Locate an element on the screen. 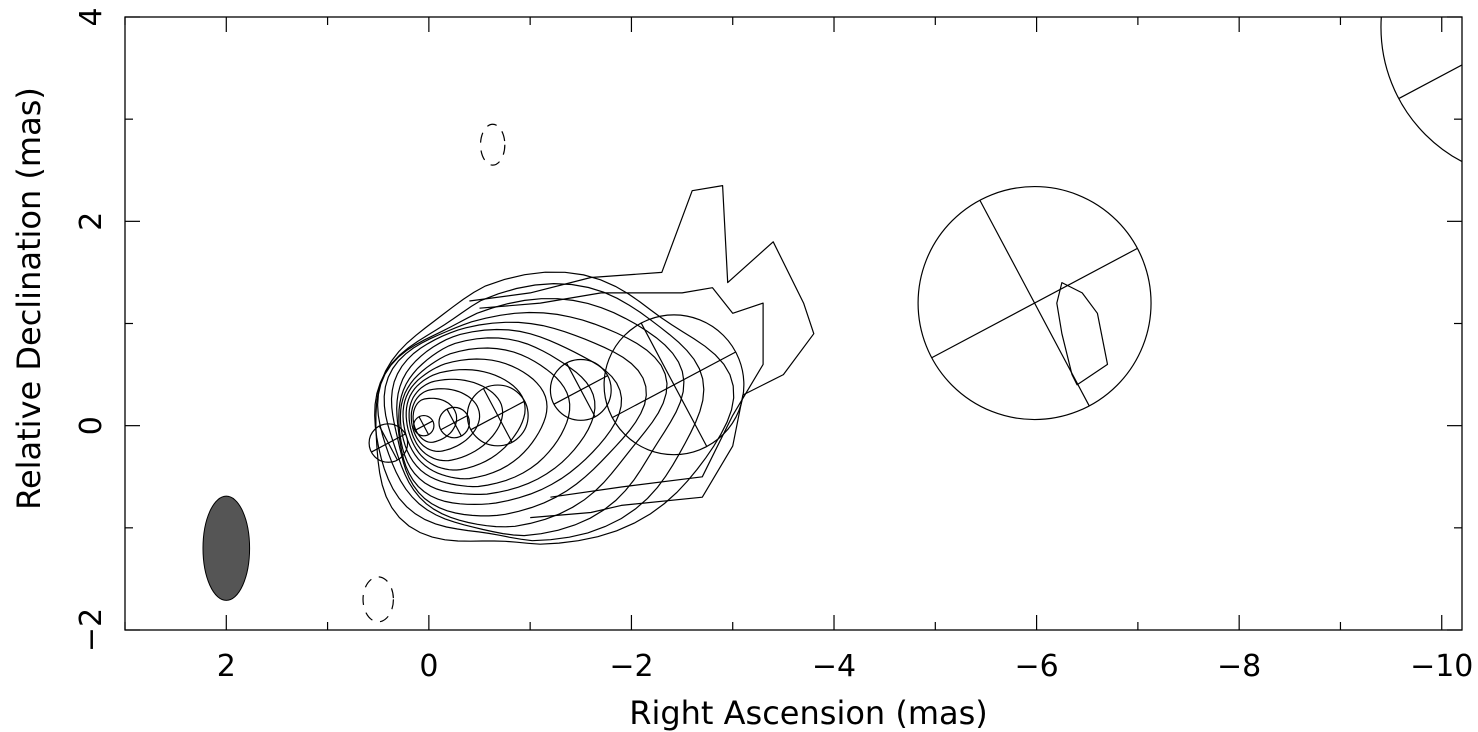 Image resolution: width=1478 pixels, height=732 pixels. y-tick-label: 0 is located at coordinates (91, 425).